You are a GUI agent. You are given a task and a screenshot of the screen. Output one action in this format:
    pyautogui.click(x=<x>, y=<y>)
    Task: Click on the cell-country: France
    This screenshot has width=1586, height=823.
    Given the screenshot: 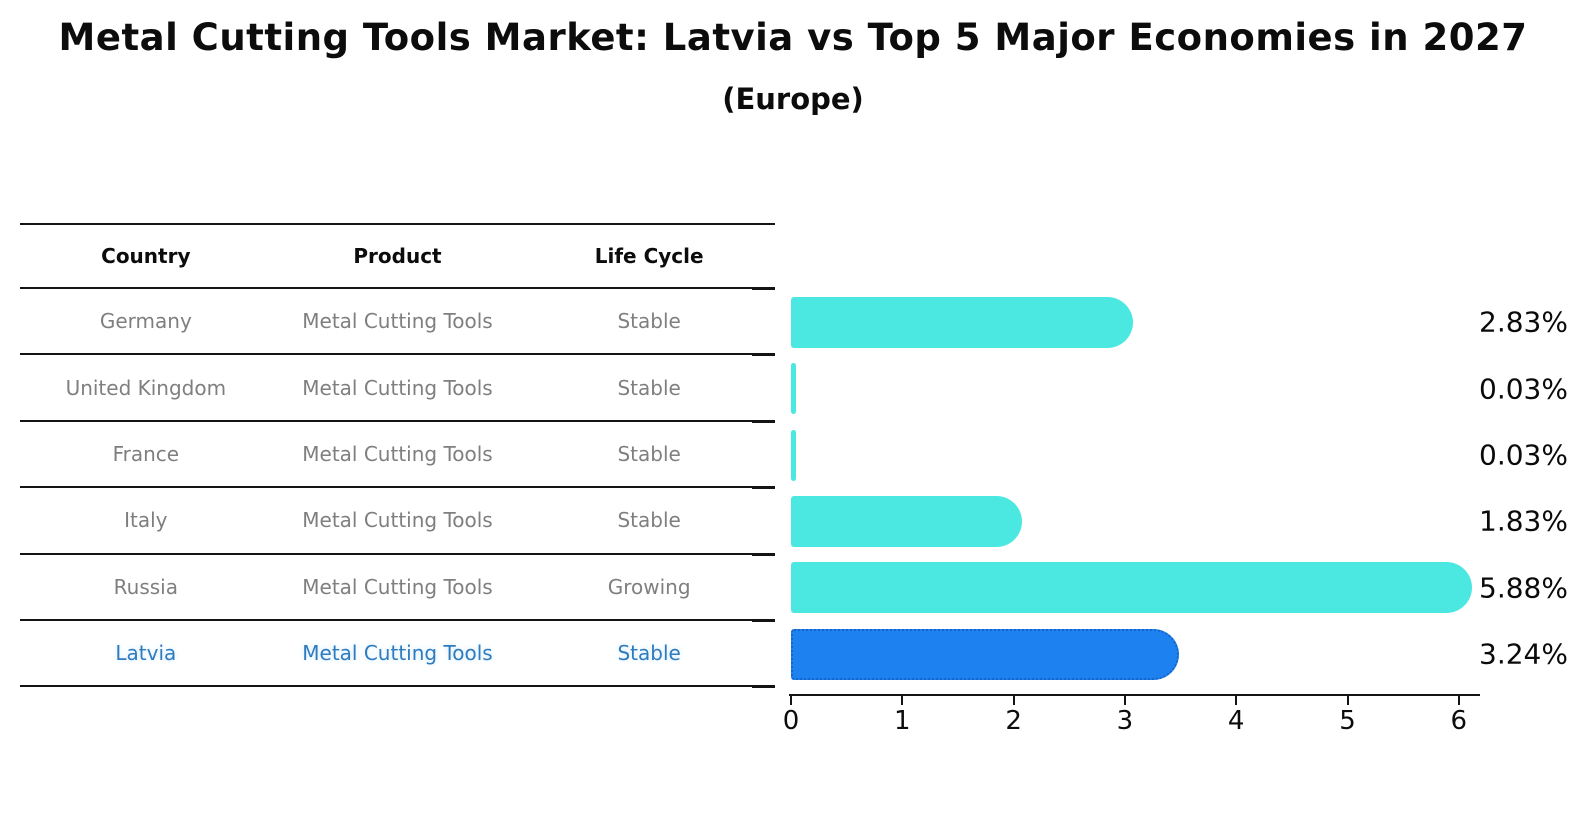 What is the action you would take?
    pyautogui.click(x=146, y=453)
    